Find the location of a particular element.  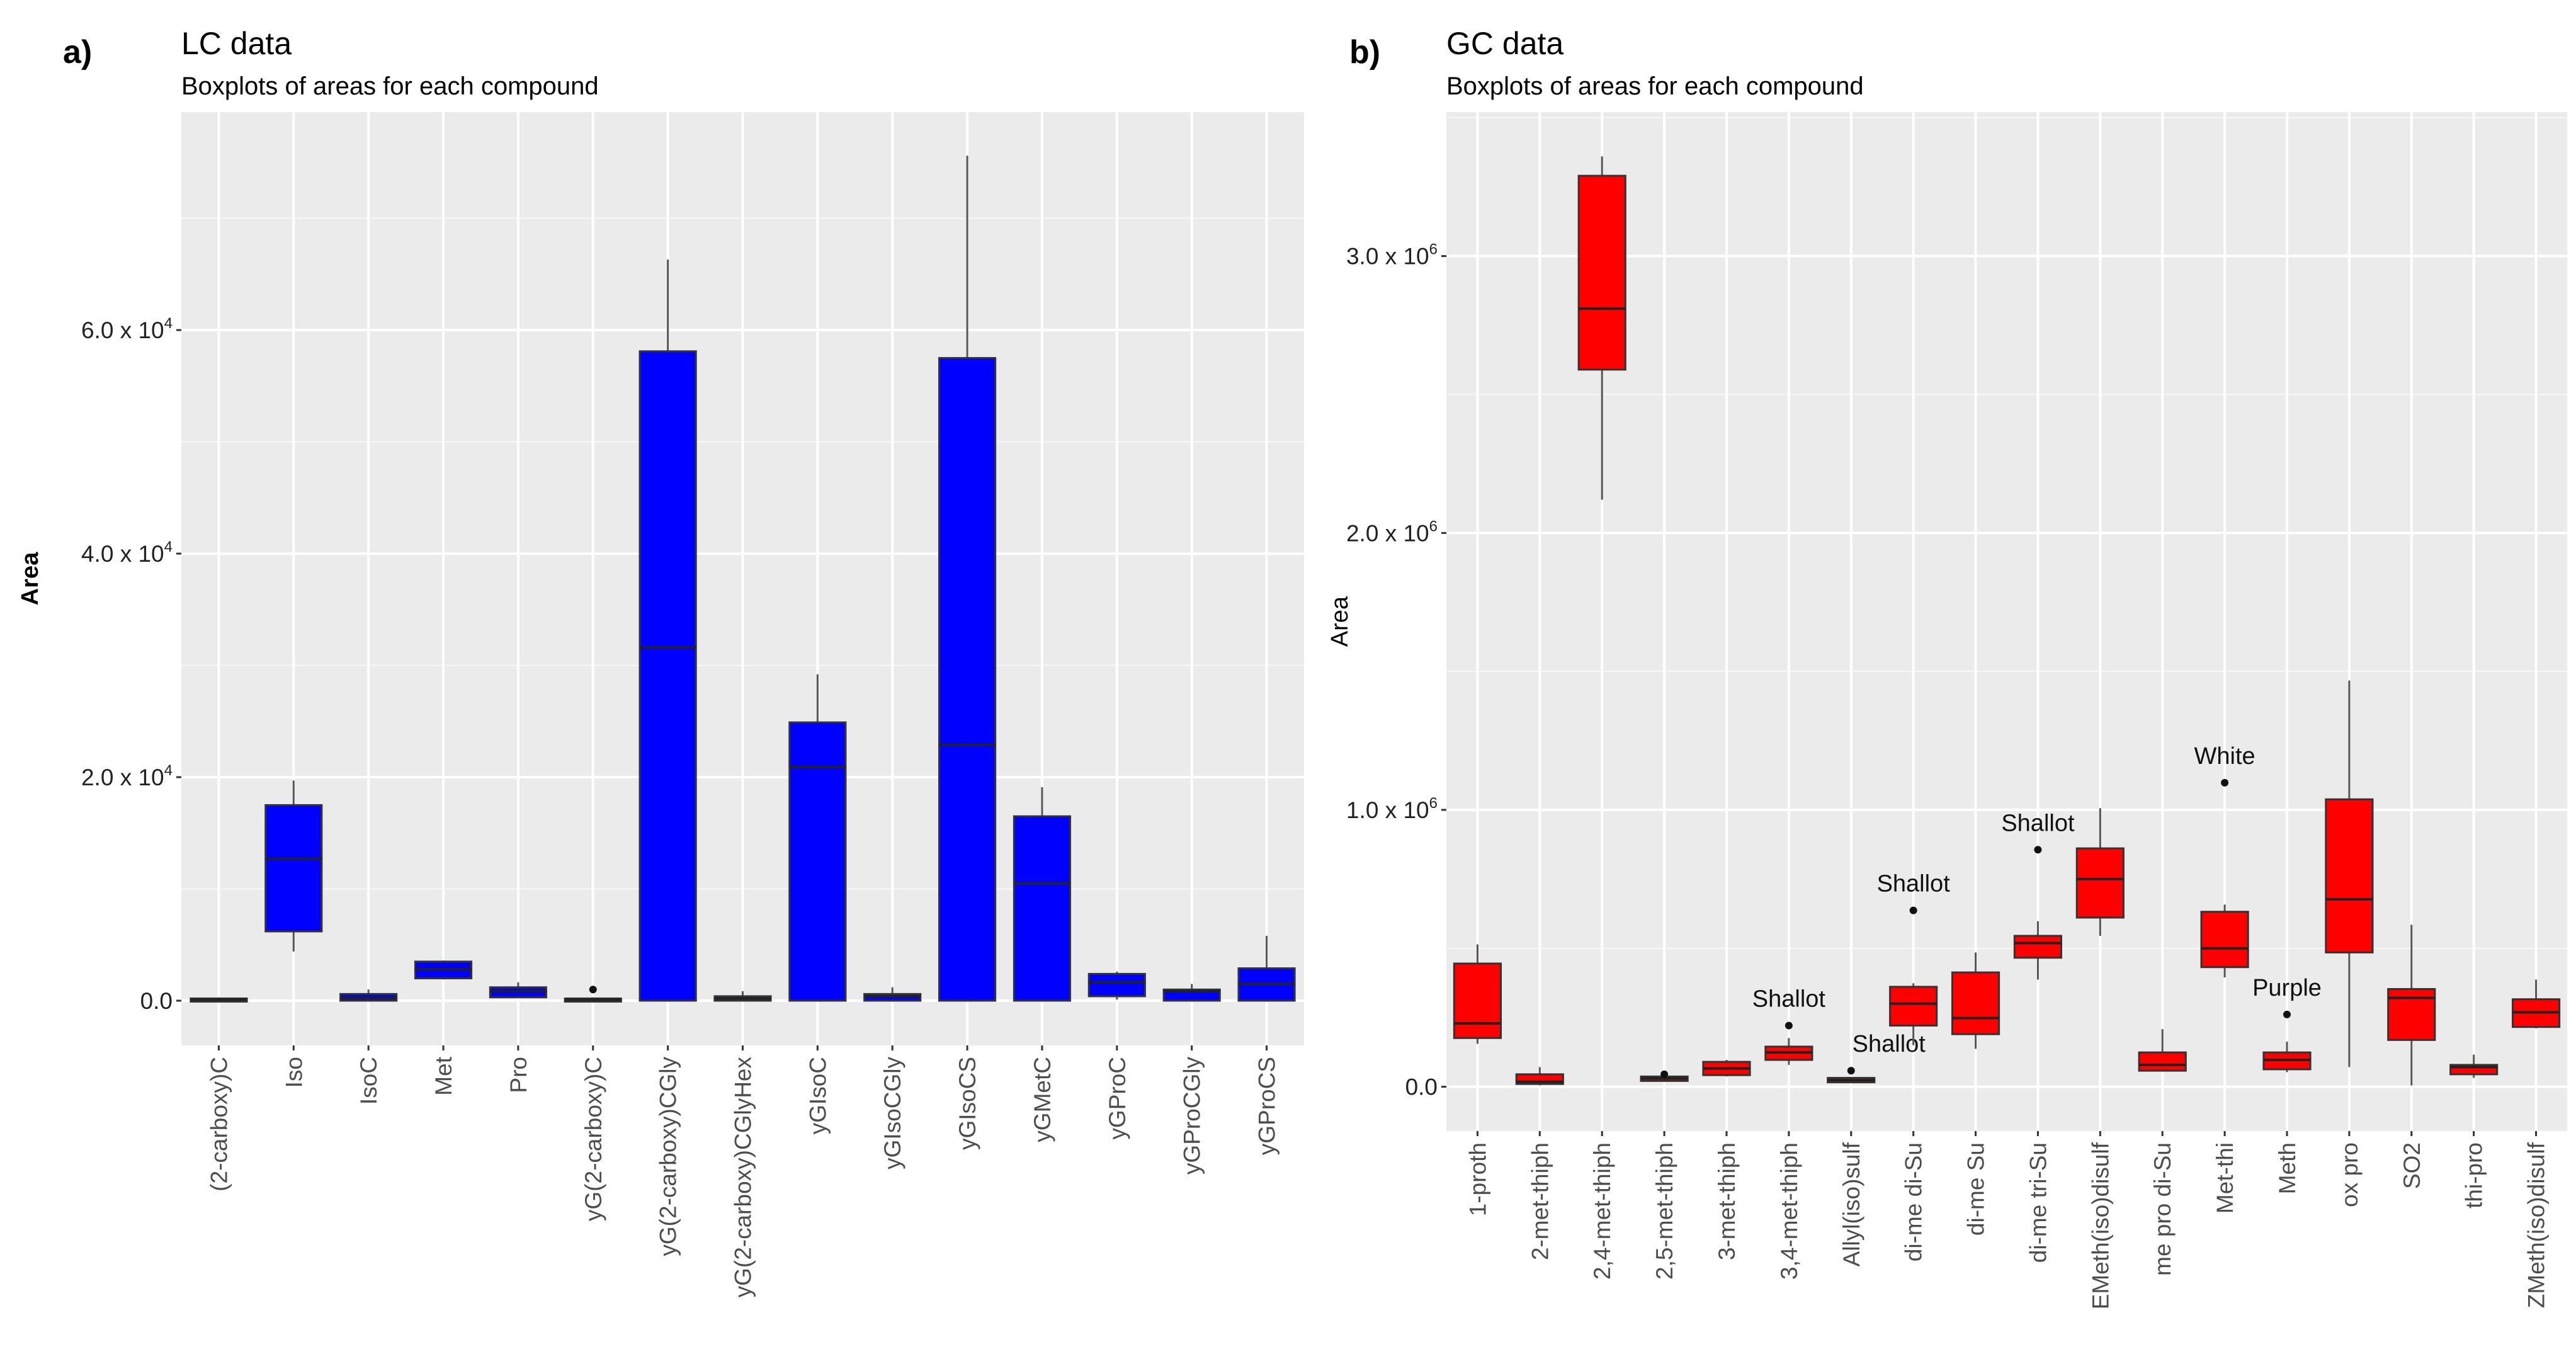

x-tick-label: (2-carboxy)C is located at coordinates (219, 1124).